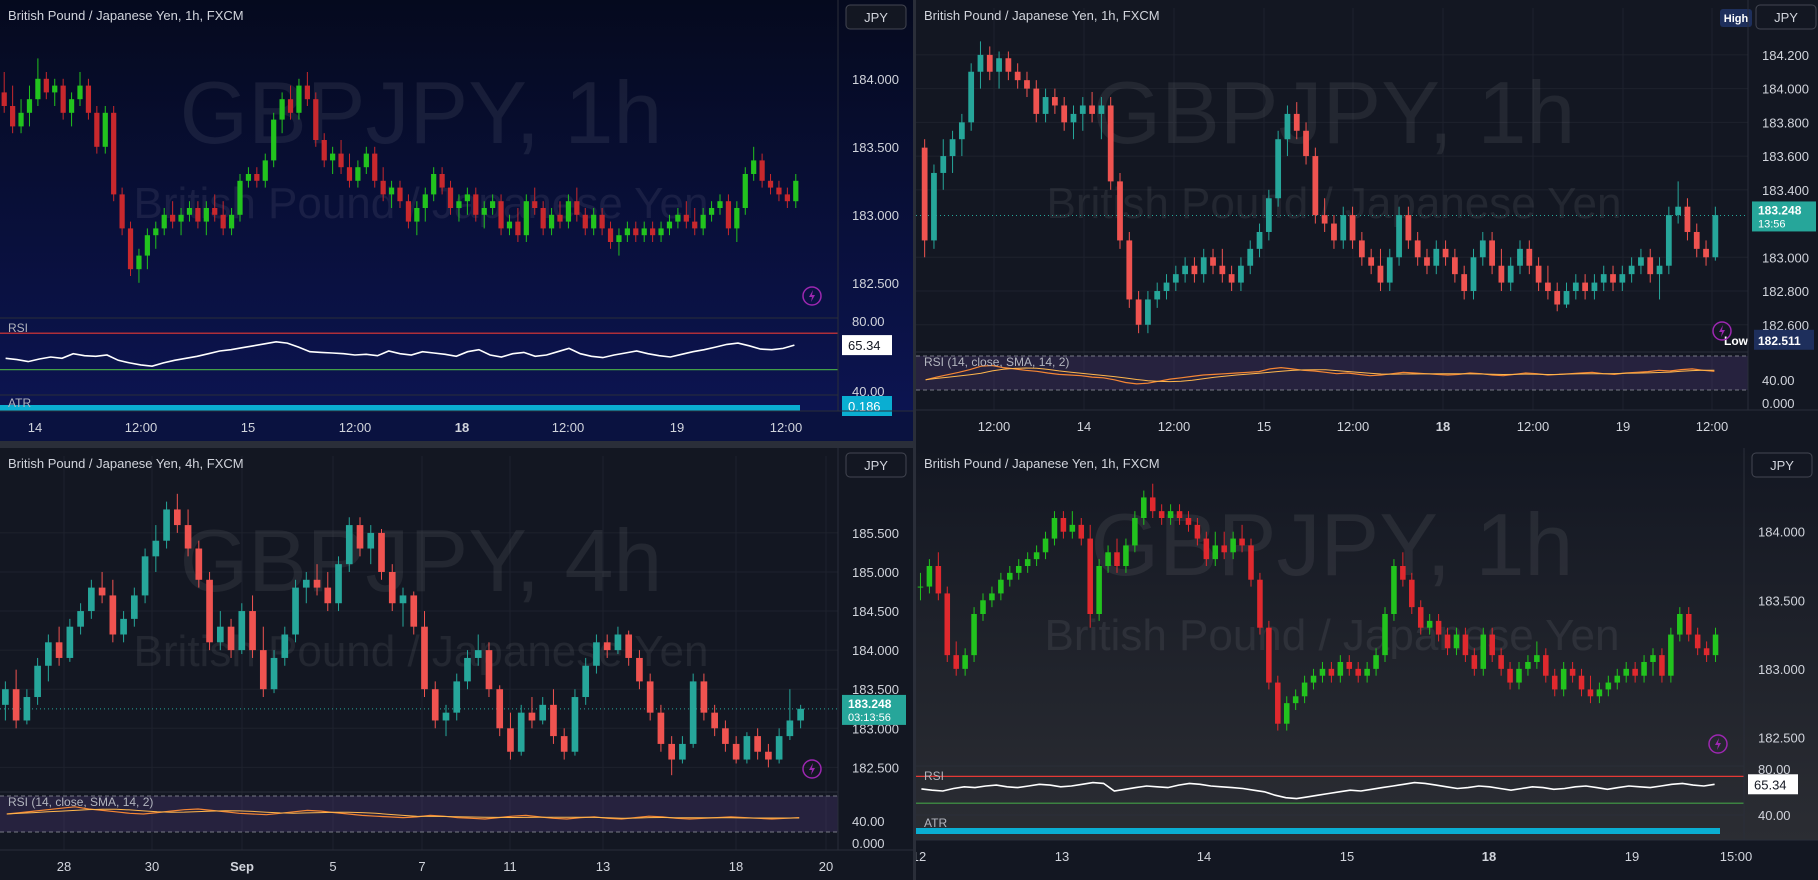 The image size is (1818, 880). Describe the element at coordinates (152, 866) in the screenshot. I see `x-tick-label: 30` at that location.